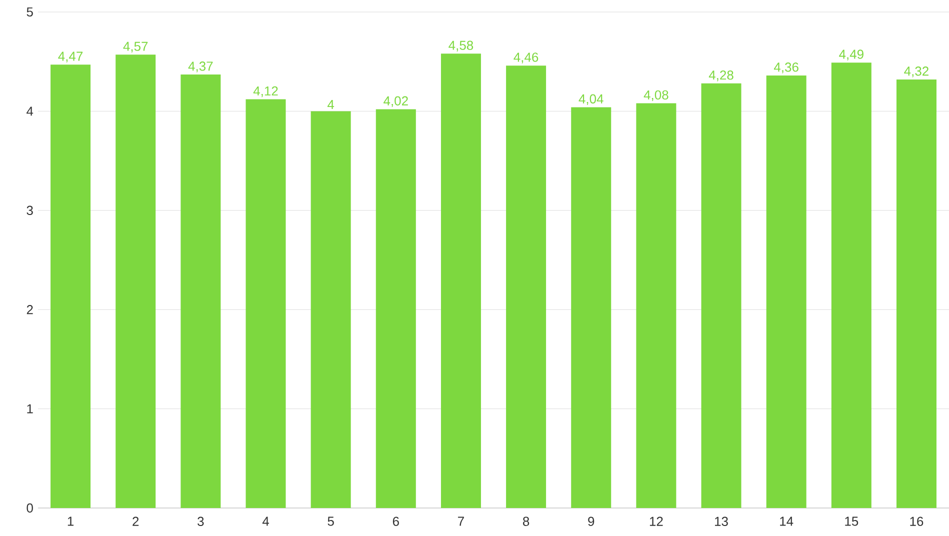 Image resolution: width=949 pixels, height=536 pixels. What do you see at coordinates (656, 521) in the screenshot?
I see `x-tick-label: 12` at bounding box center [656, 521].